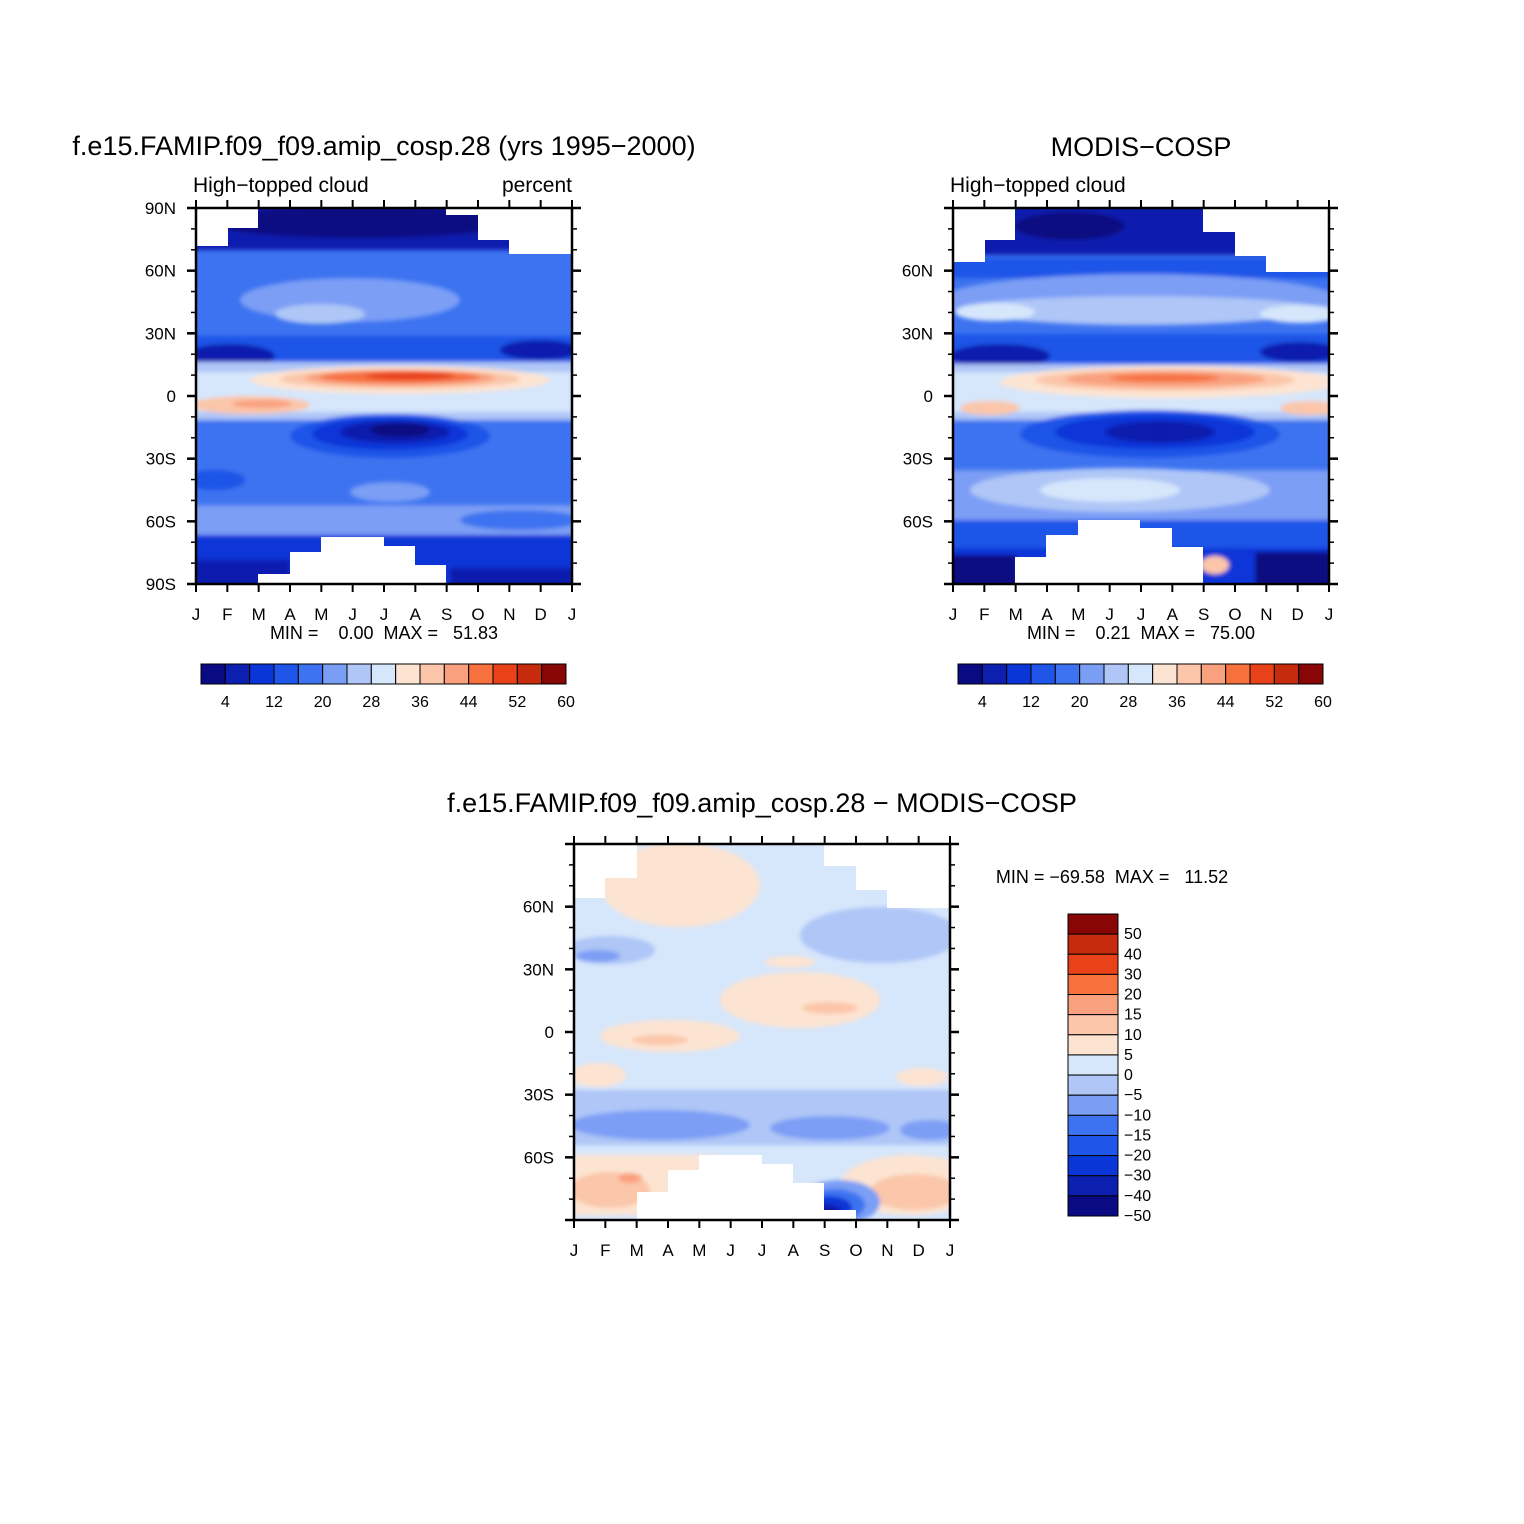 The height and width of the screenshot is (1524, 1524). I want to click on colorbar-label: 36, so click(1177, 702).